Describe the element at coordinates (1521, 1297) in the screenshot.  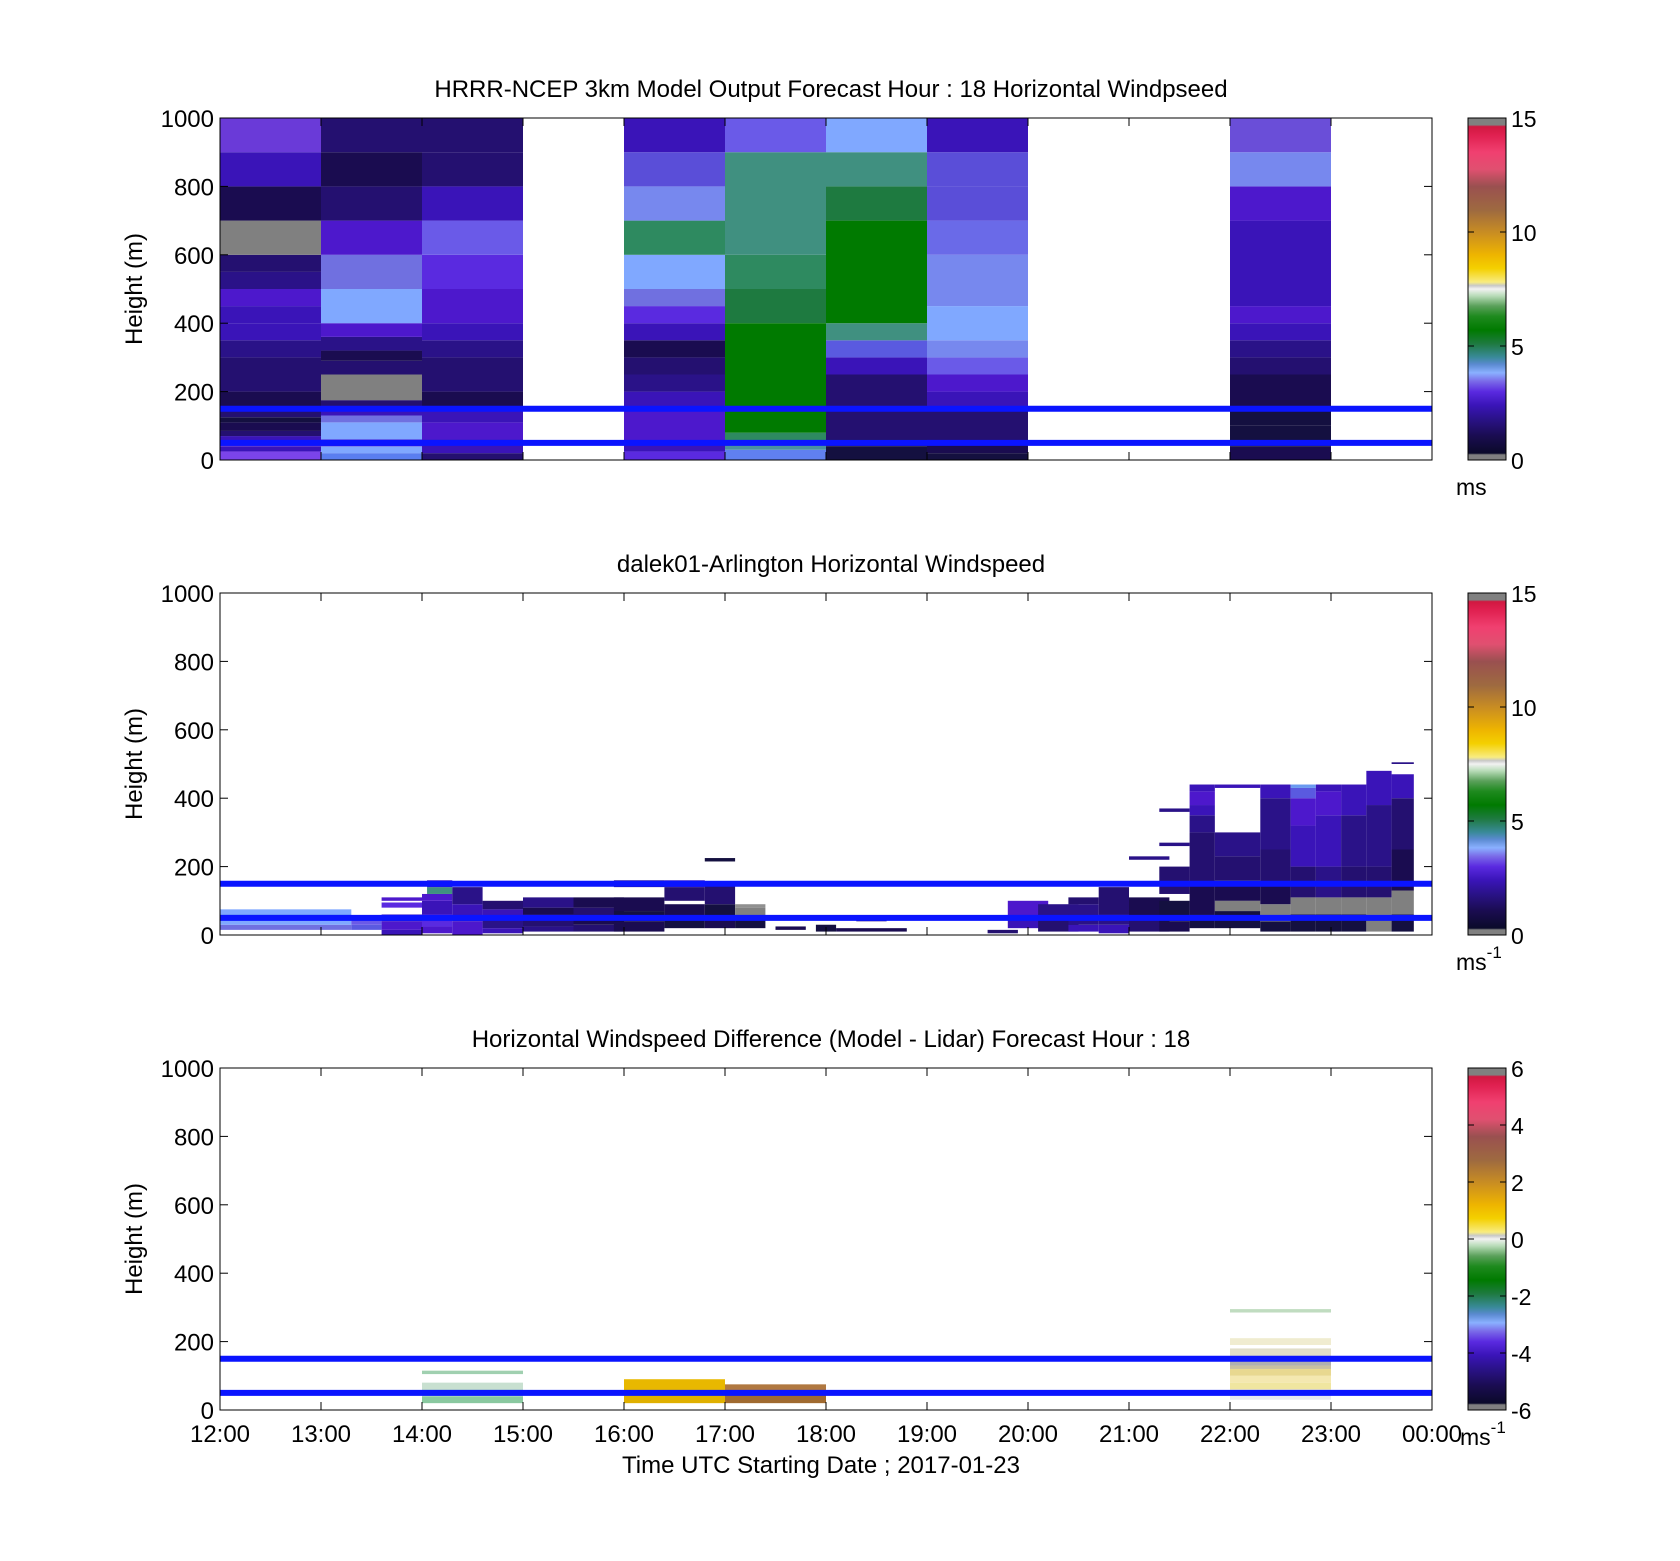
I see `colorbar-tick-label: -2` at that location.